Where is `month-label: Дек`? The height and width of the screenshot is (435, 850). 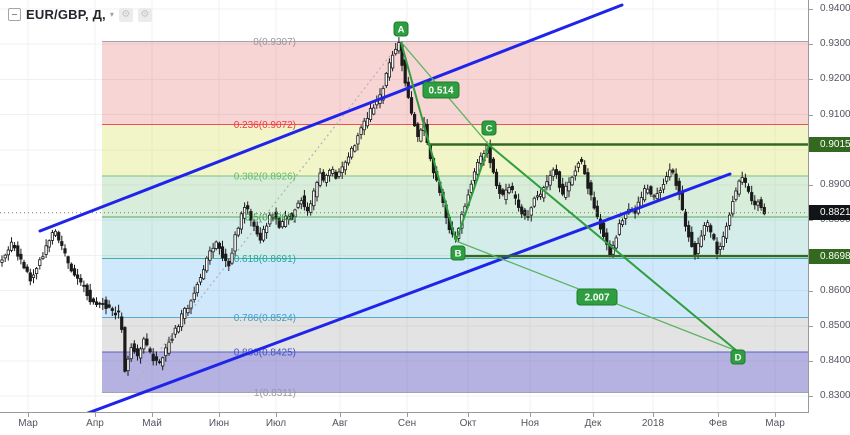
month-label: Дек is located at coordinates (593, 423).